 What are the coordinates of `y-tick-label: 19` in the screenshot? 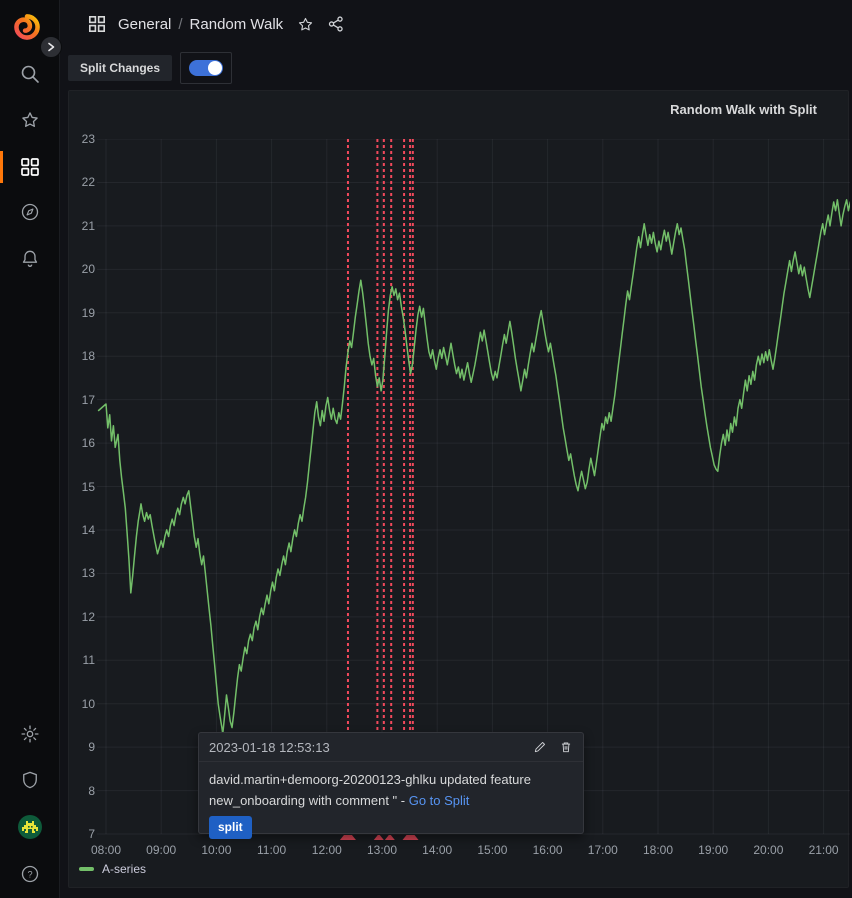 It's located at (88, 312).